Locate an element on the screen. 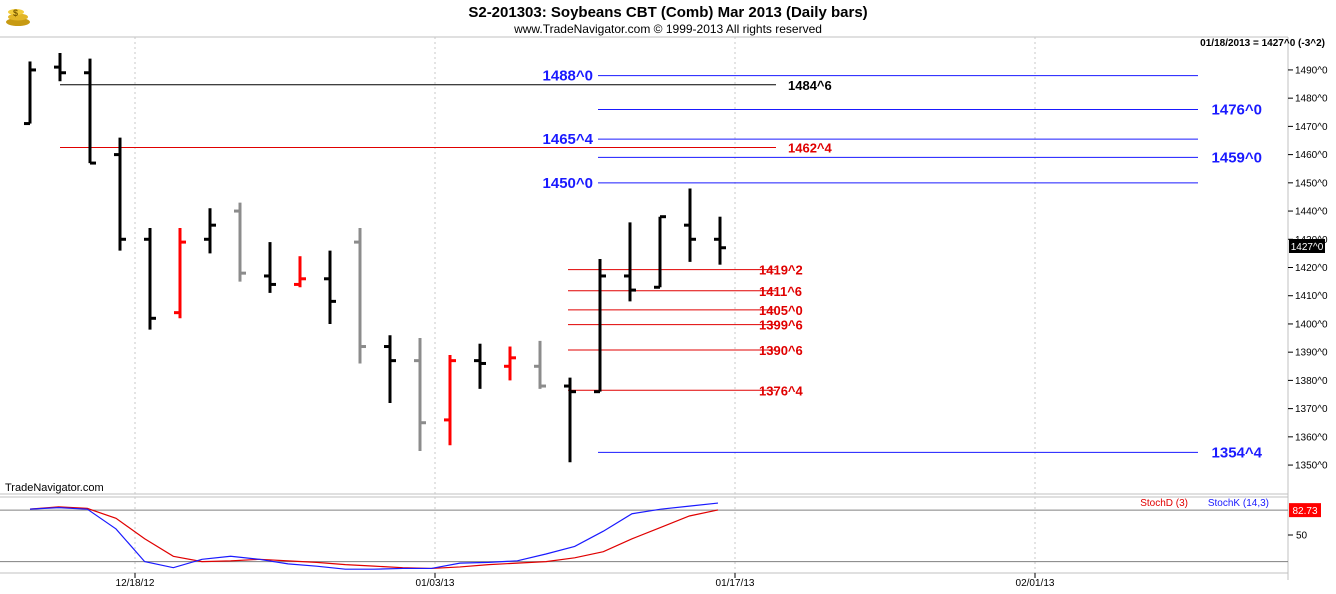  header-band is located at coordinates (668, 18).